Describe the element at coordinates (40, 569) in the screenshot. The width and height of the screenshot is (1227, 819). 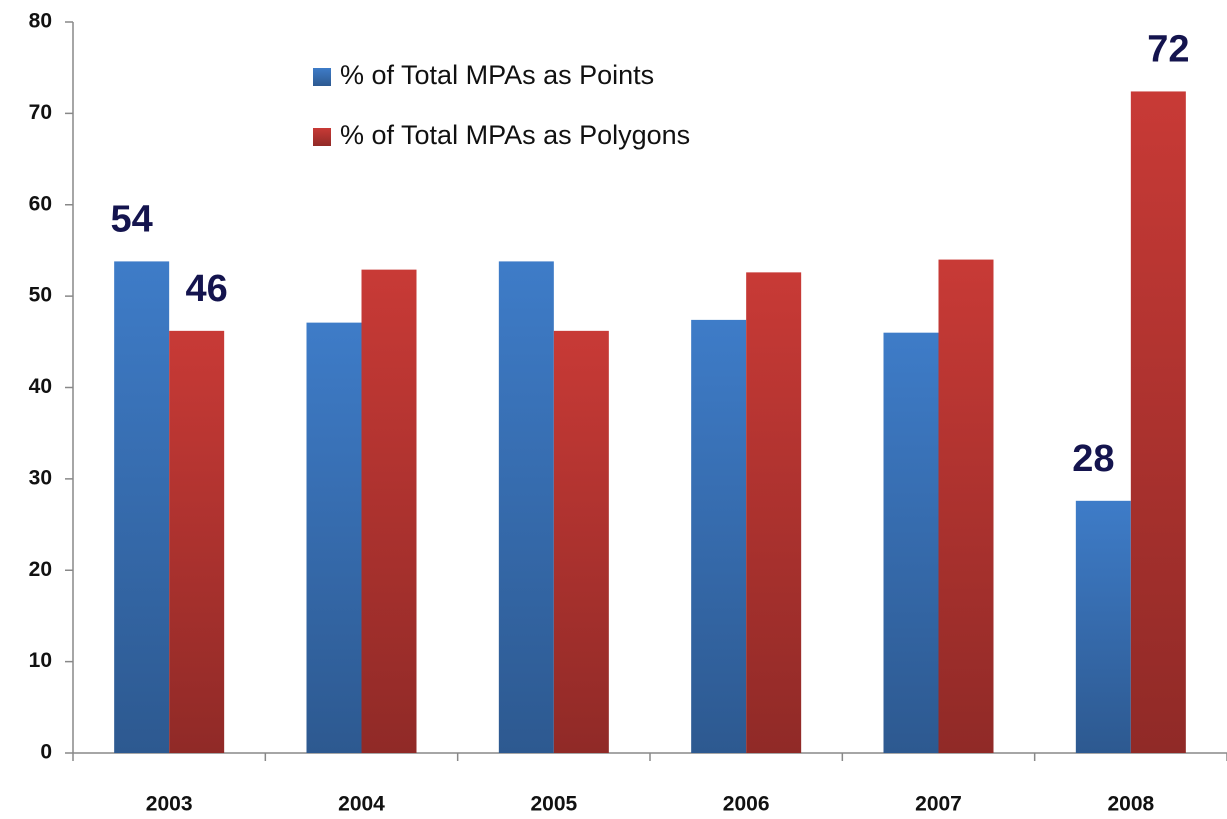
I see `y-tick-label: 20` at that location.